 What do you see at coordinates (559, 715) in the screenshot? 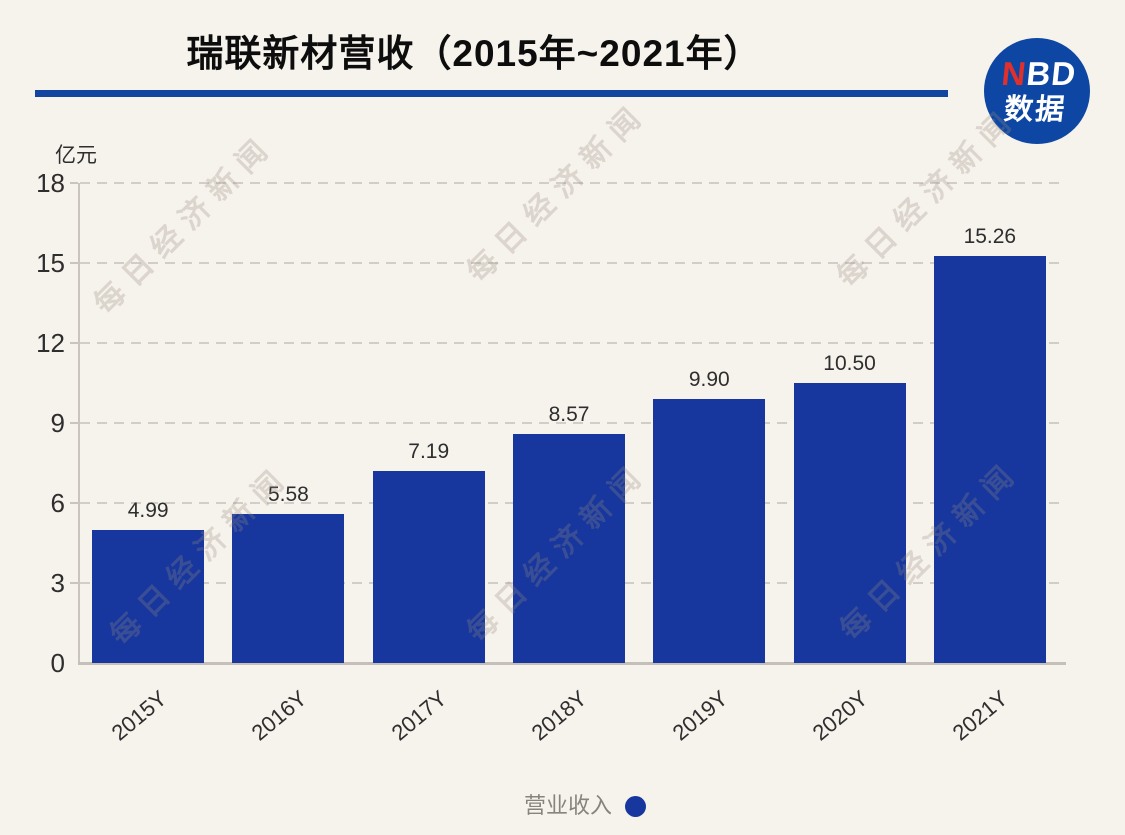
I see `x-axis-label-2018Y: 2018Y` at bounding box center [559, 715].